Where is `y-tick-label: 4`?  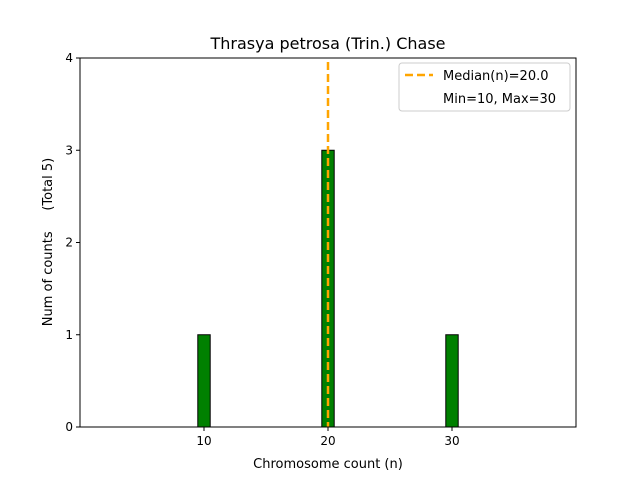
y-tick-label: 4 is located at coordinates (69, 58).